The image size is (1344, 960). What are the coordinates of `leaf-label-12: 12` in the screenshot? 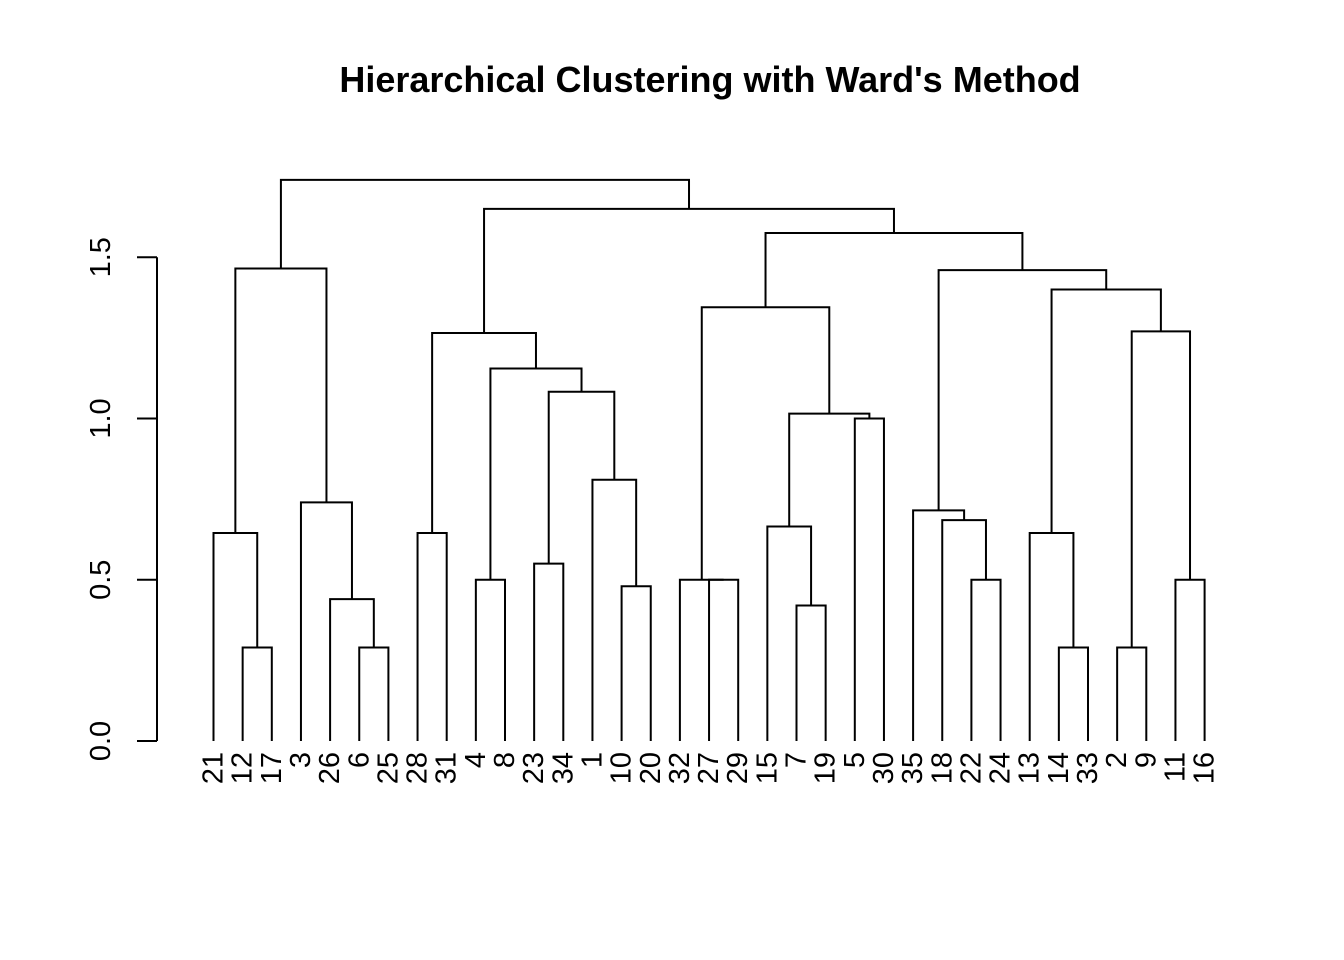 It's located at (243, 768).